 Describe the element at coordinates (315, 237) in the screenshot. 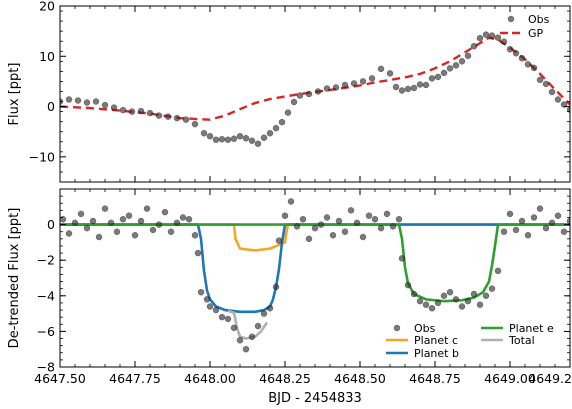

I see `series-line-planet-c` at that location.